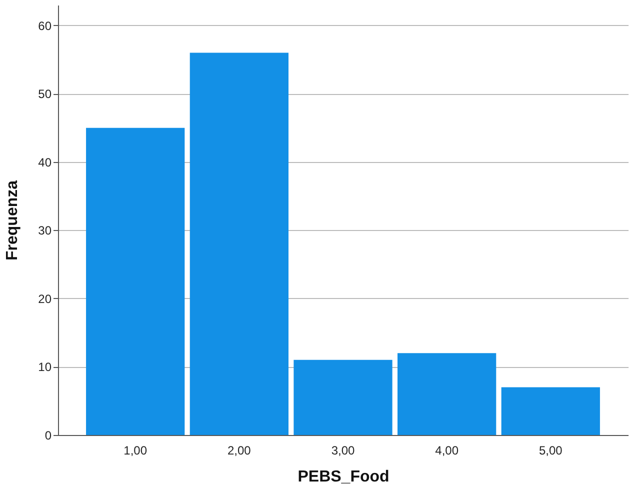 This screenshot has width=629, height=491. Describe the element at coordinates (45, 94) in the screenshot. I see `y-tick-label: 50` at that location.